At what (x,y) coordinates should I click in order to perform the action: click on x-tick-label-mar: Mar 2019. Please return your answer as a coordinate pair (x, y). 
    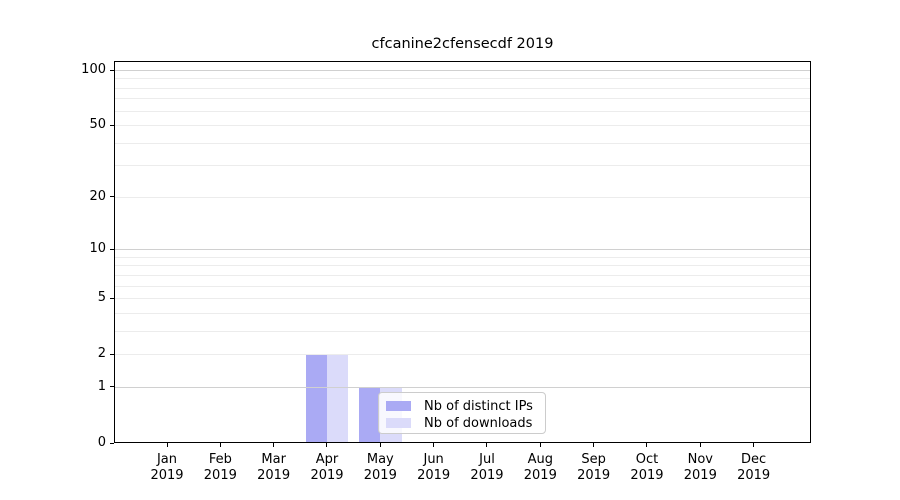
    Looking at the image, I should click on (274, 467).